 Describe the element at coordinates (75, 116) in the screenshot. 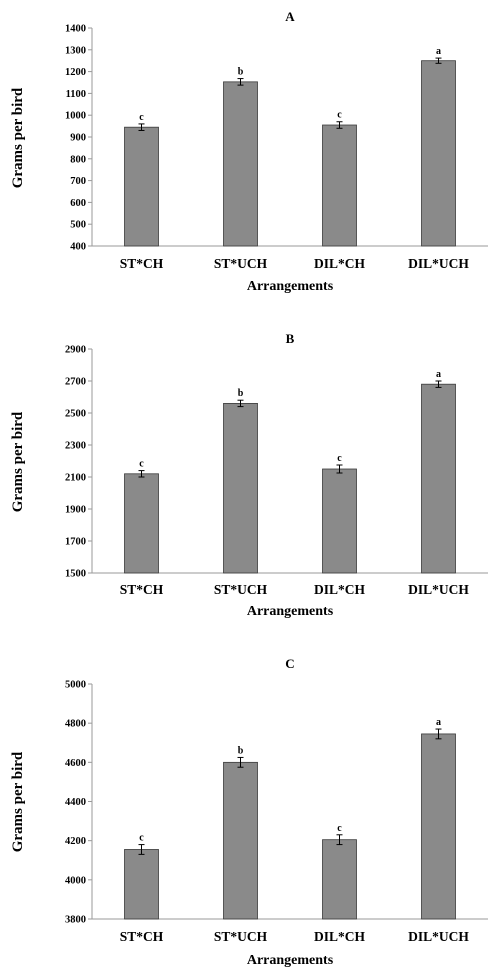

I see `y-tick-label: 1000` at that location.